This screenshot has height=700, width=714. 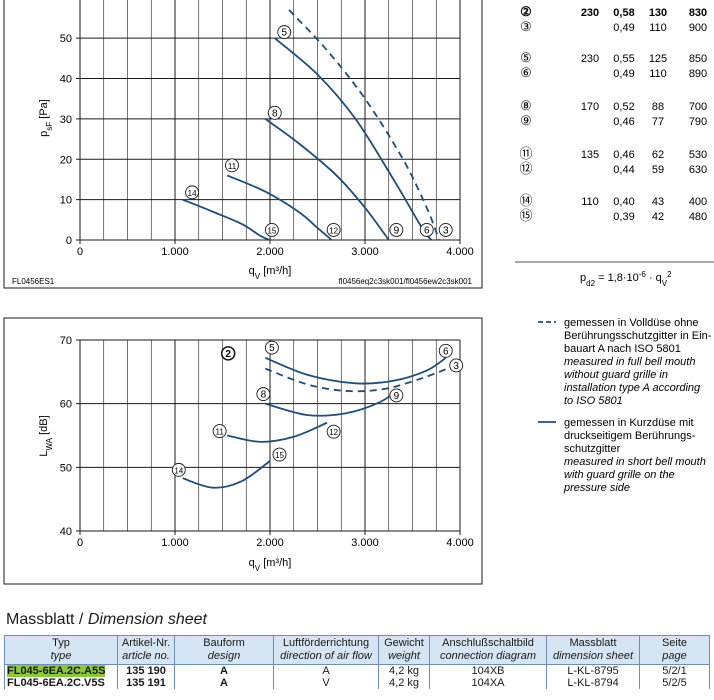 What do you see at coordinates (319, 422) in the screenshot?
I see `sound-series` at bounding box center [319, 422].